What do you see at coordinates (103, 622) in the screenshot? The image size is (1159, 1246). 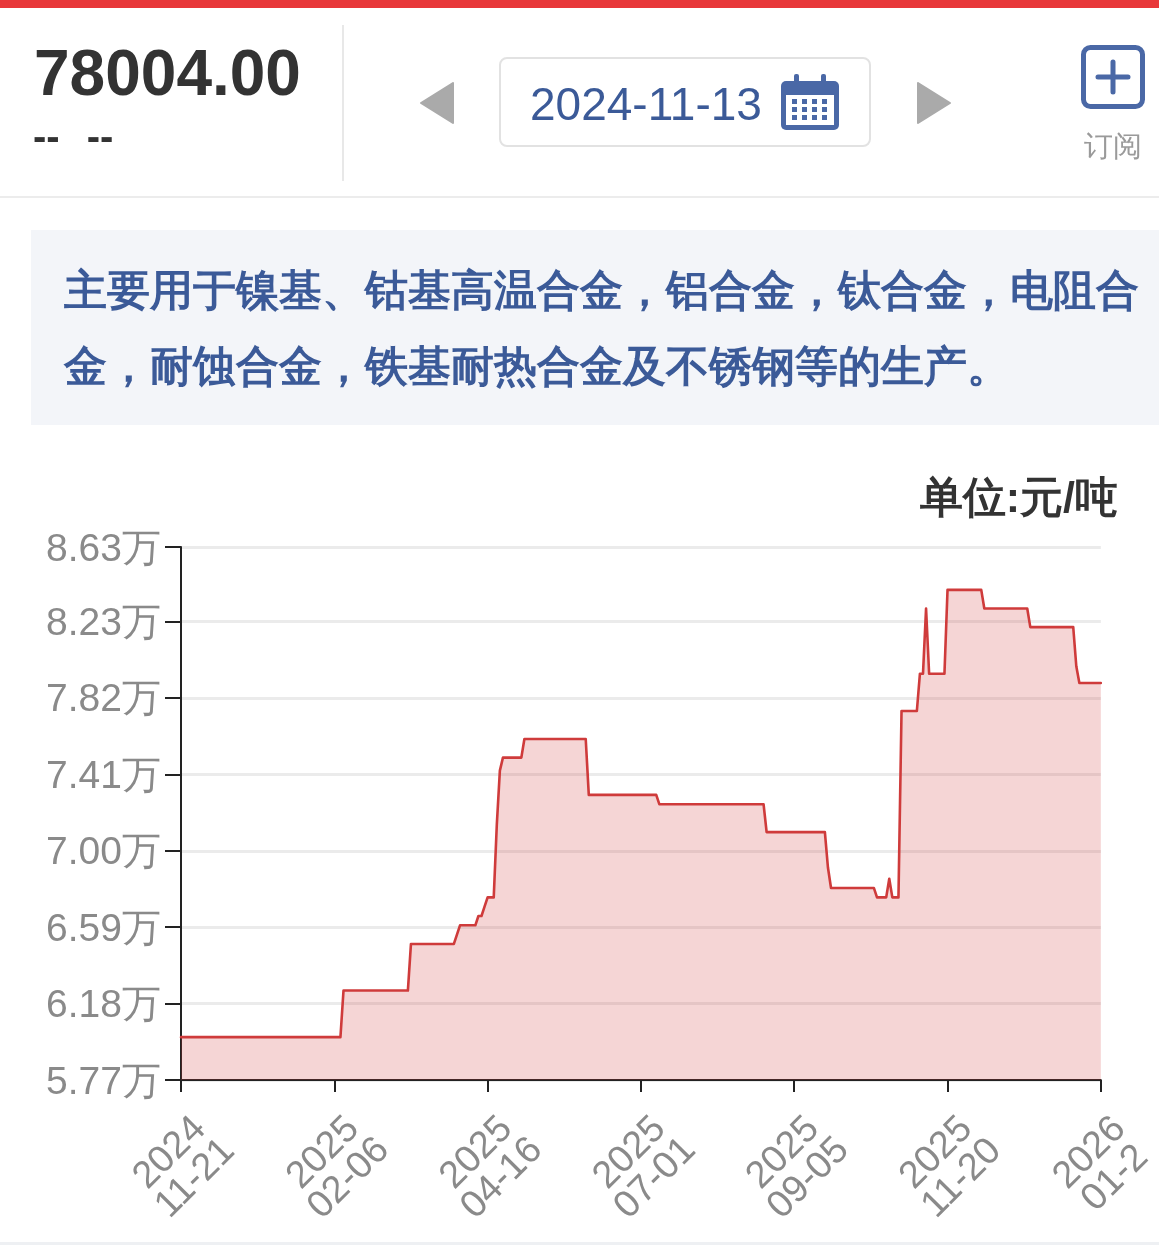 I see `y-tick-label: 8.23万` at bounding box center [103, 622].